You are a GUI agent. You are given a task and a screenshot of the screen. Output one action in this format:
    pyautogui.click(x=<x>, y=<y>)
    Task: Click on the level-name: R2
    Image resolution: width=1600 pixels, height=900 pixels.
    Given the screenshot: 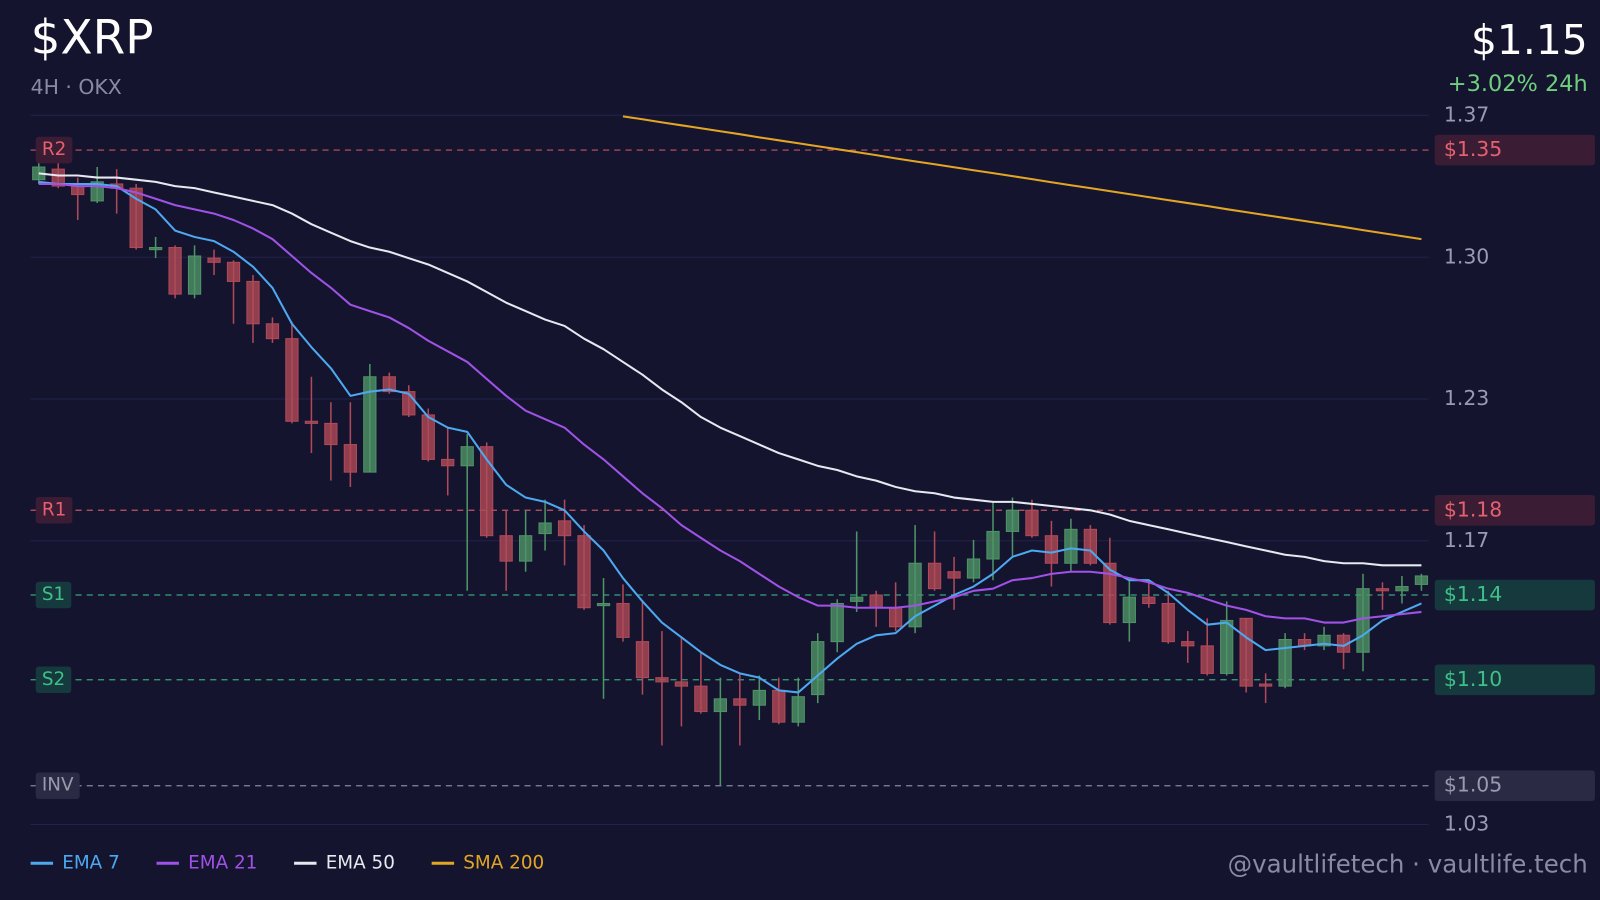 What is the action you would take?
    pyautogui.click(x=54, y=149)
    